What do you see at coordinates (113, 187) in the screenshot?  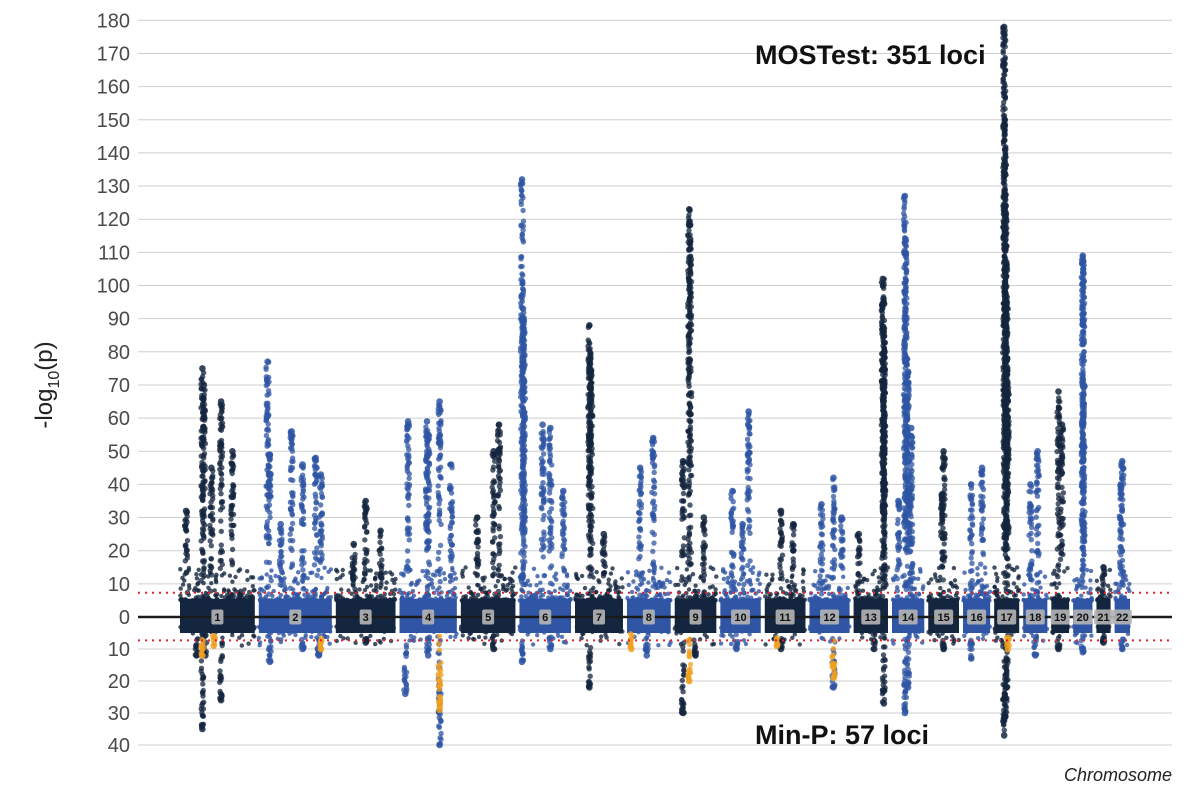 I see `y-tick-upper-130: 130` at bounding box center [113, 187].